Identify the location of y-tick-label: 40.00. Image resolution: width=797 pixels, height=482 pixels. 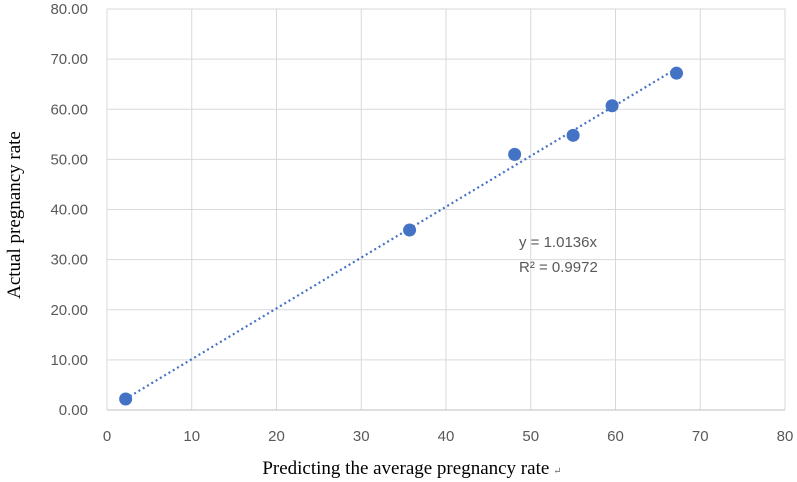
(69, 210).